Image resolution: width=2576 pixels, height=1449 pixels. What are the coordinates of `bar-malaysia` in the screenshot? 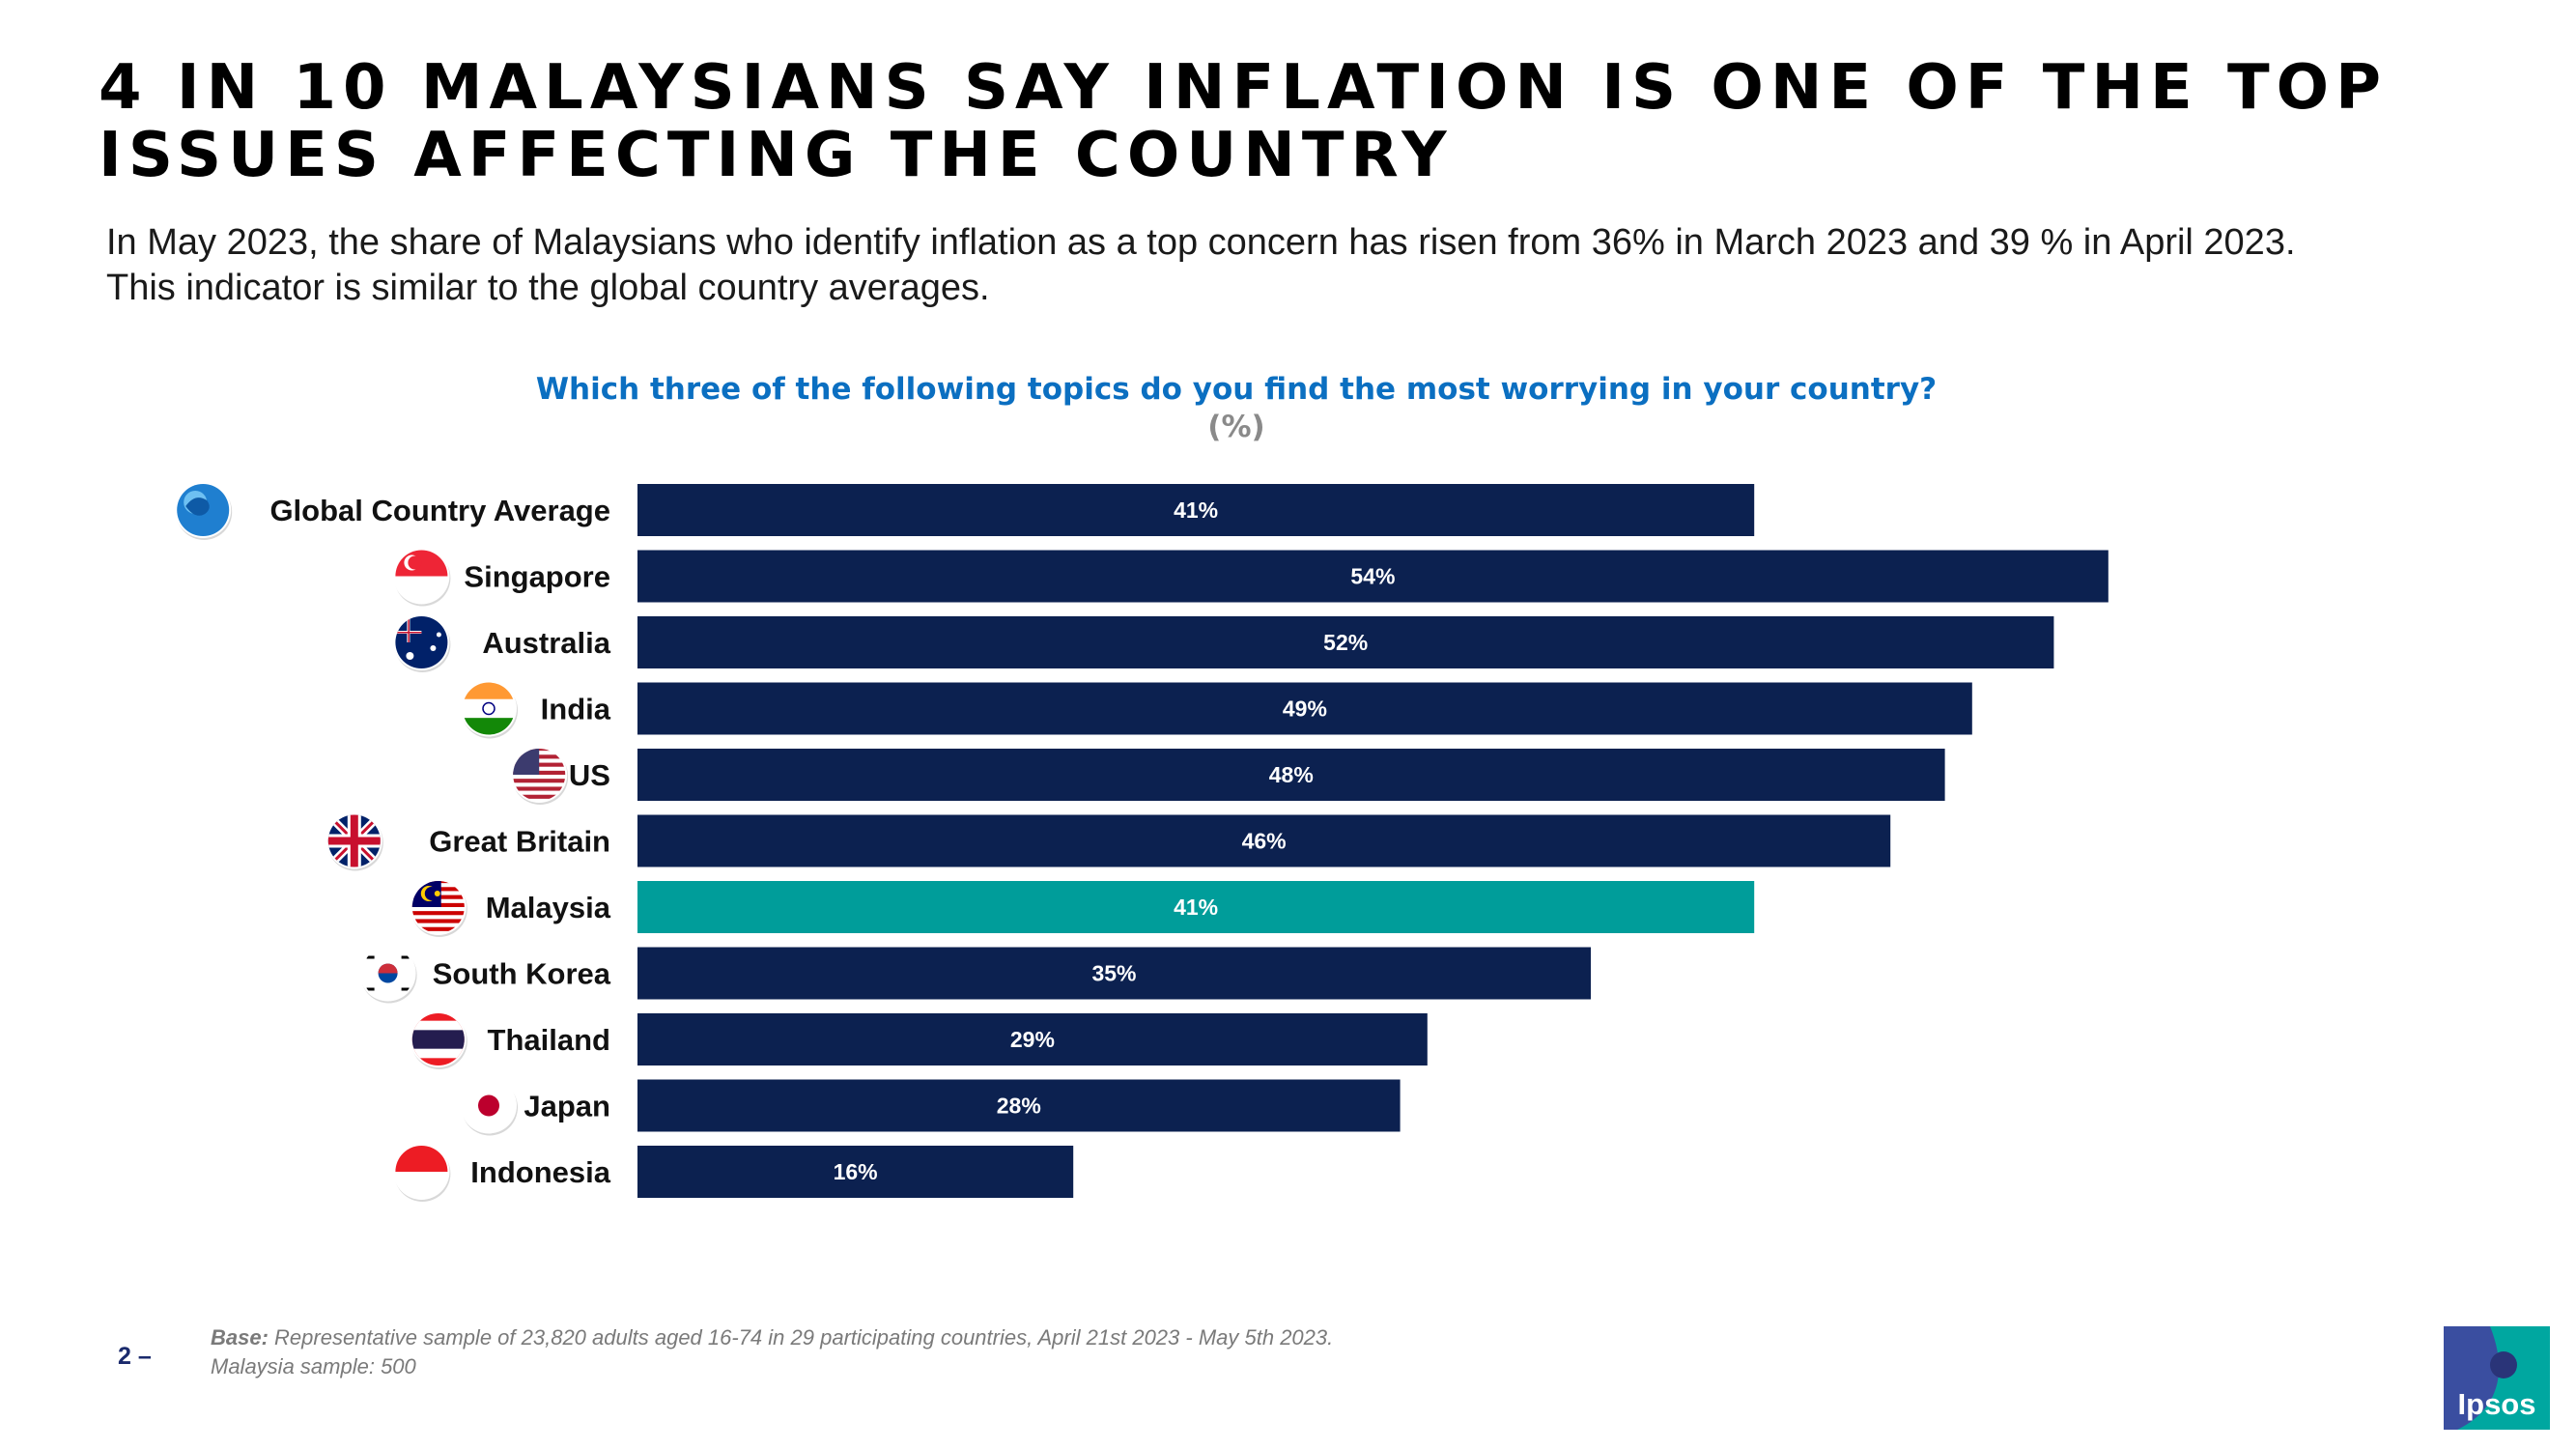 It's located at (1196, 907).